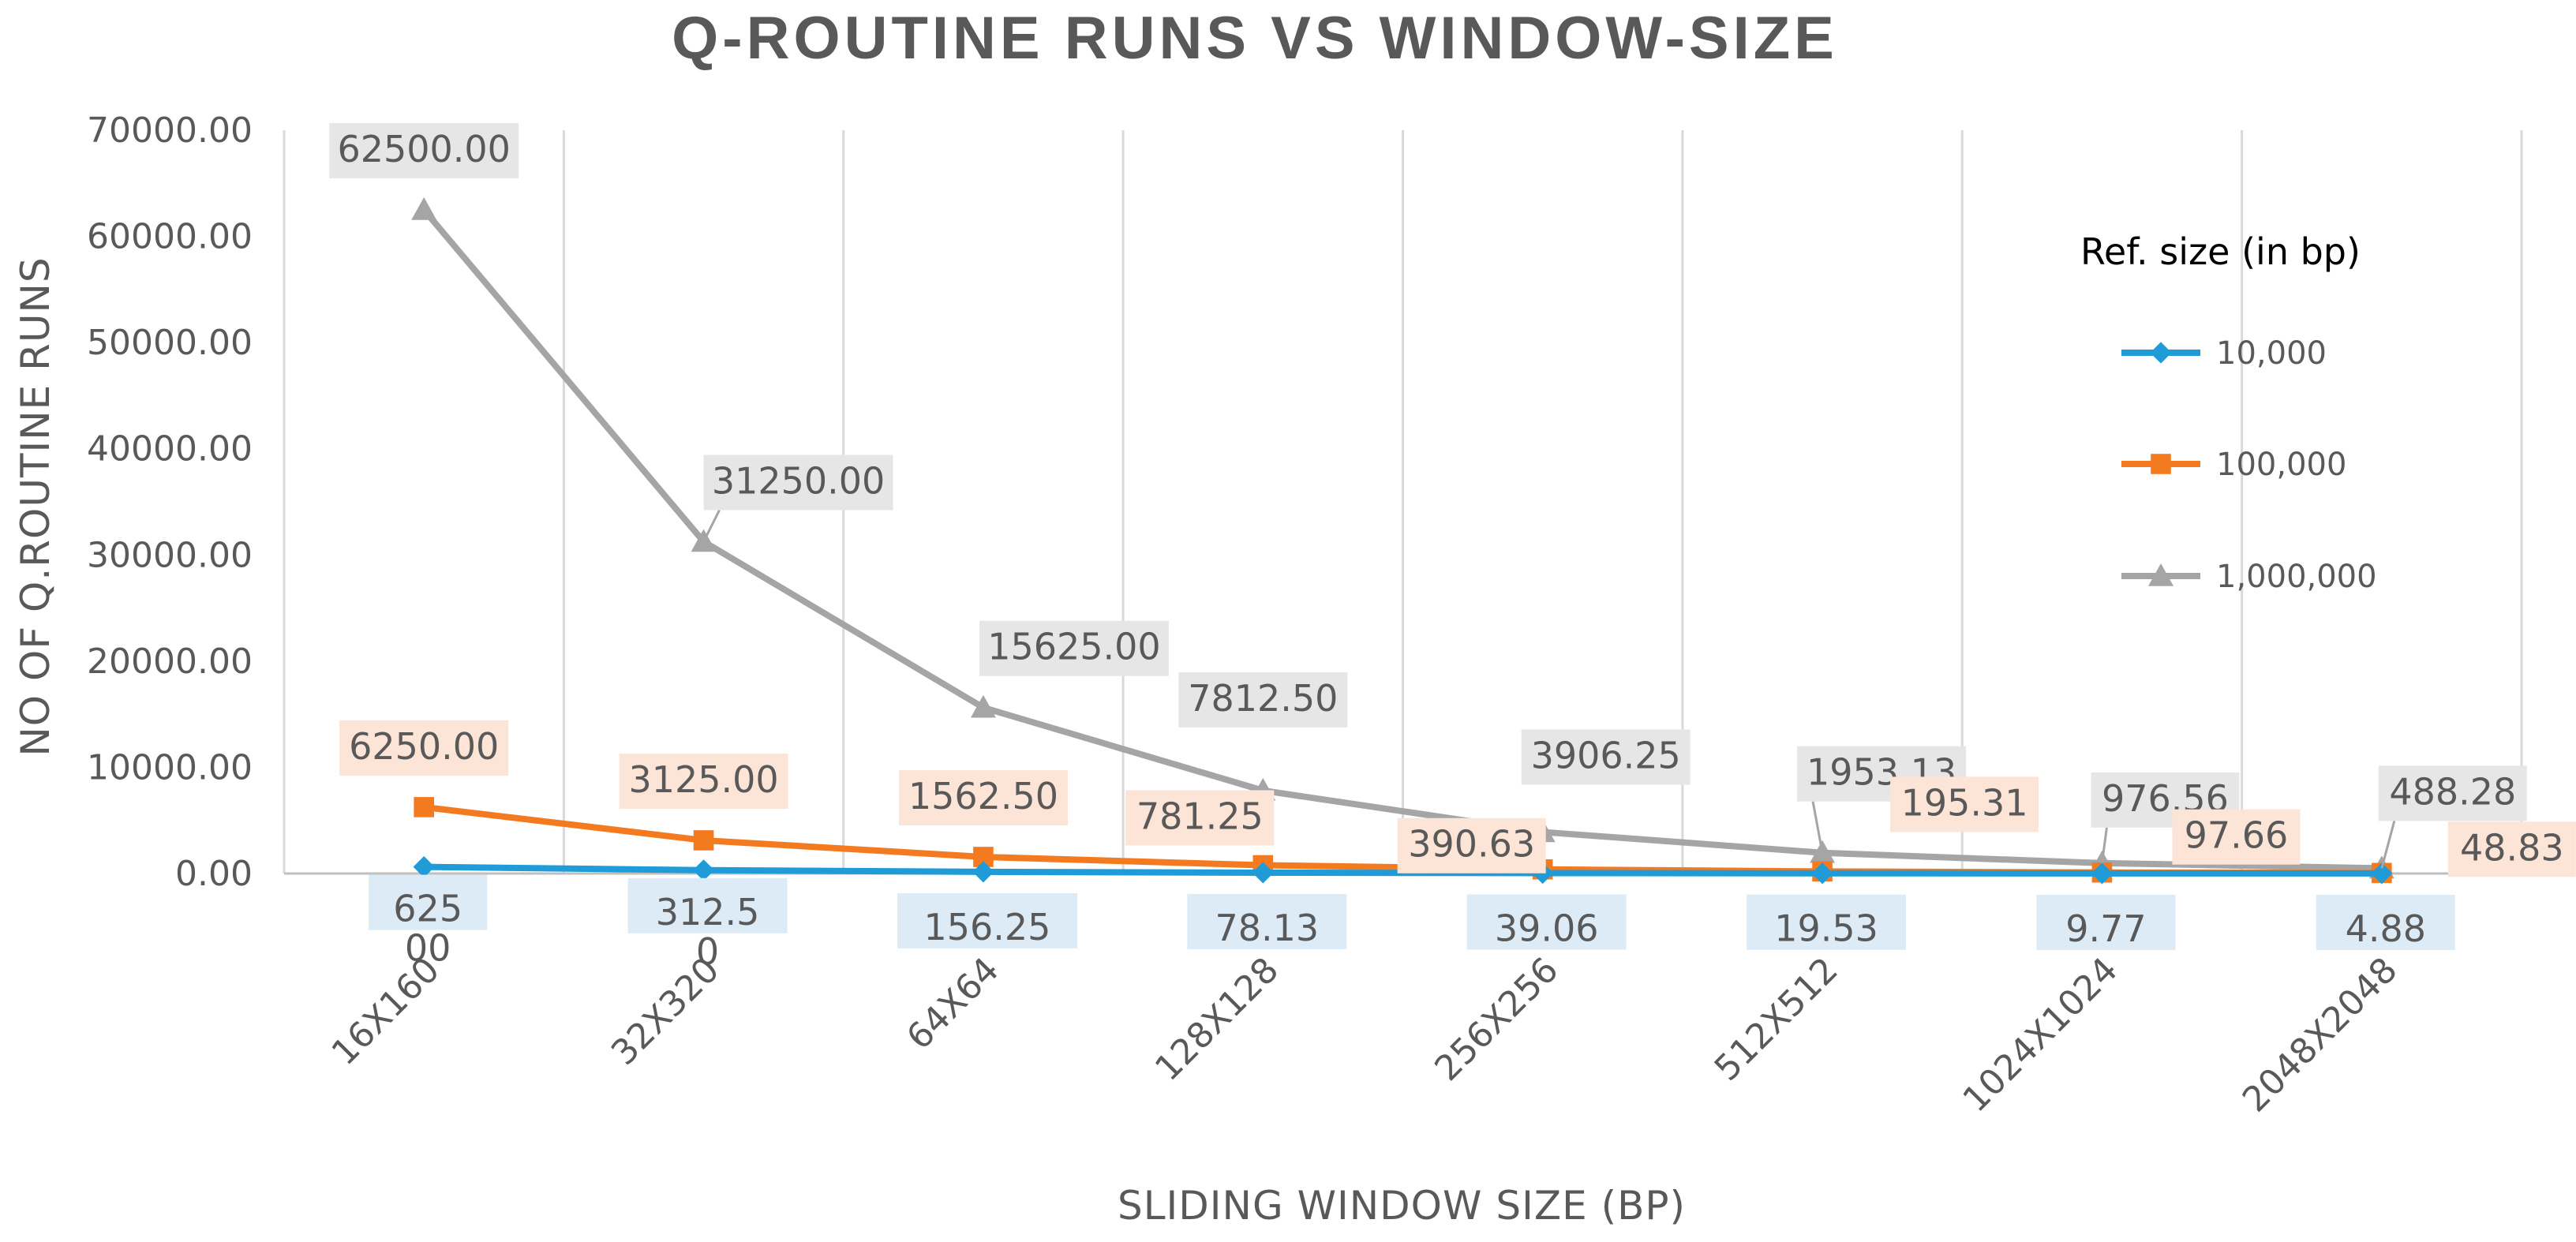  What do you see at coordinates (170, 449) in the screenshot?
I see `y-tick-label: 40000.00` at bounding box center [170, 449].